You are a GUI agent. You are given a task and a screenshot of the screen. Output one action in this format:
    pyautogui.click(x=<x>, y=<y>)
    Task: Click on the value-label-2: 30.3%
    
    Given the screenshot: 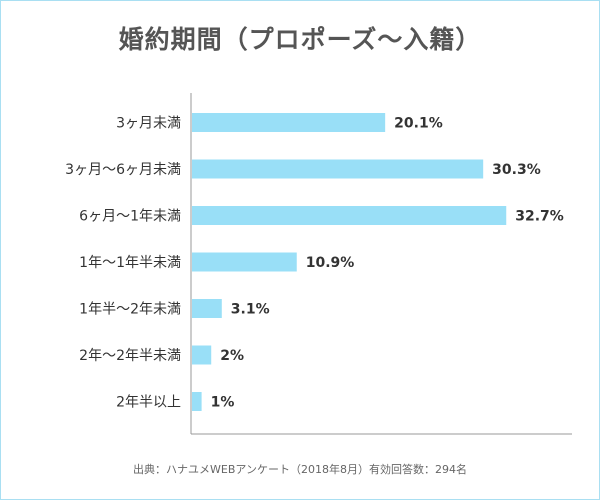 What is the action you would take?
    pyautogui.click(x=516, y=170)
    